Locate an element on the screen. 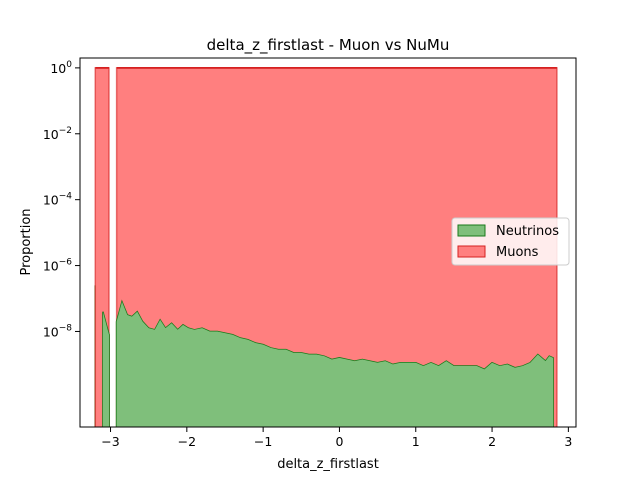 This screenshot has width=640, height=480. legend-label-muons: Muons is located at coordinates (517, 252).